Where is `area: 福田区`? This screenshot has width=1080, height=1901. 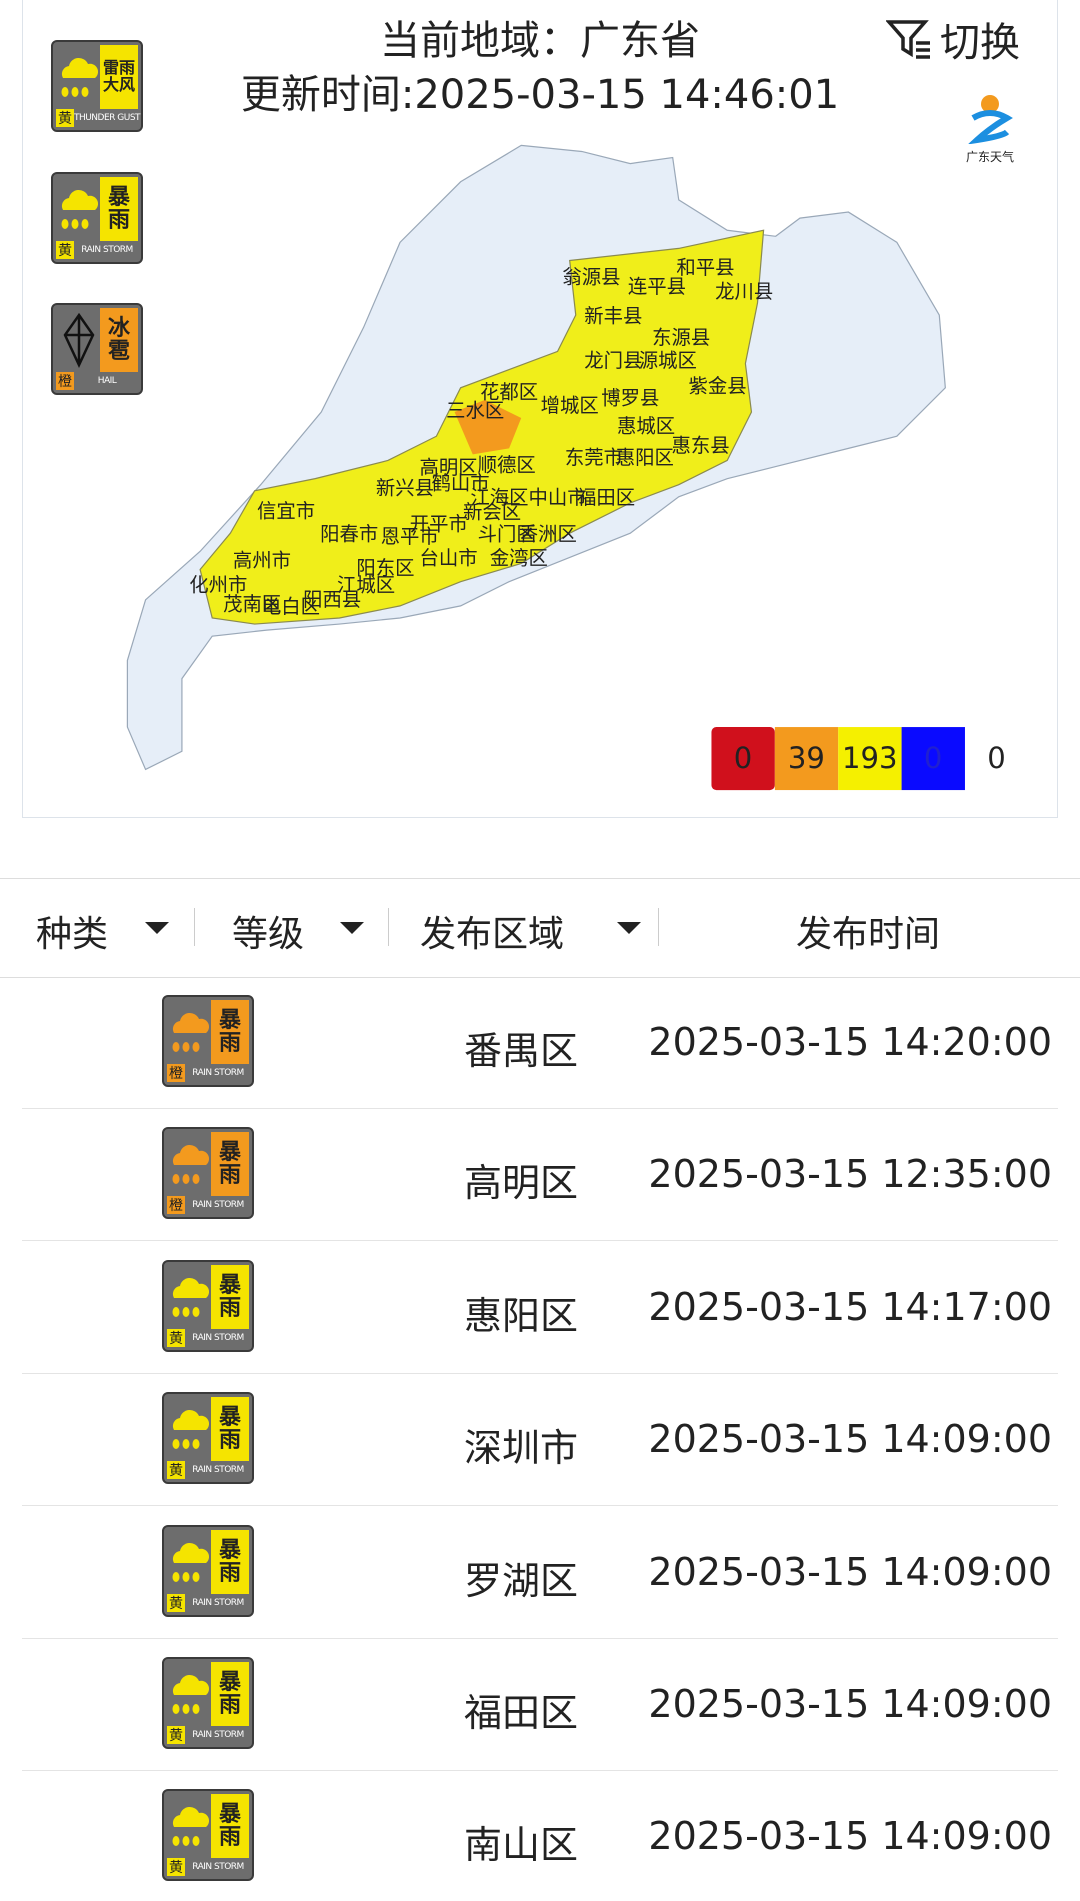 area: 福田区 is located at coordinates (521, 1713).